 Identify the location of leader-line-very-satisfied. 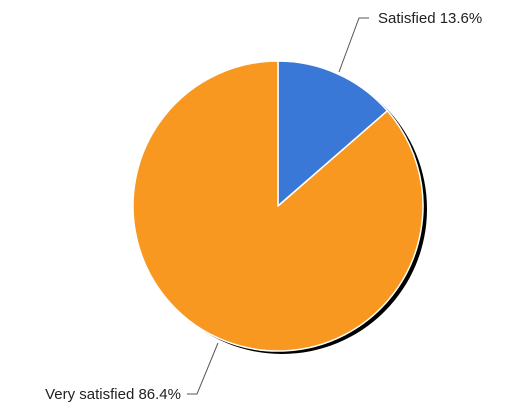
(203, 368).